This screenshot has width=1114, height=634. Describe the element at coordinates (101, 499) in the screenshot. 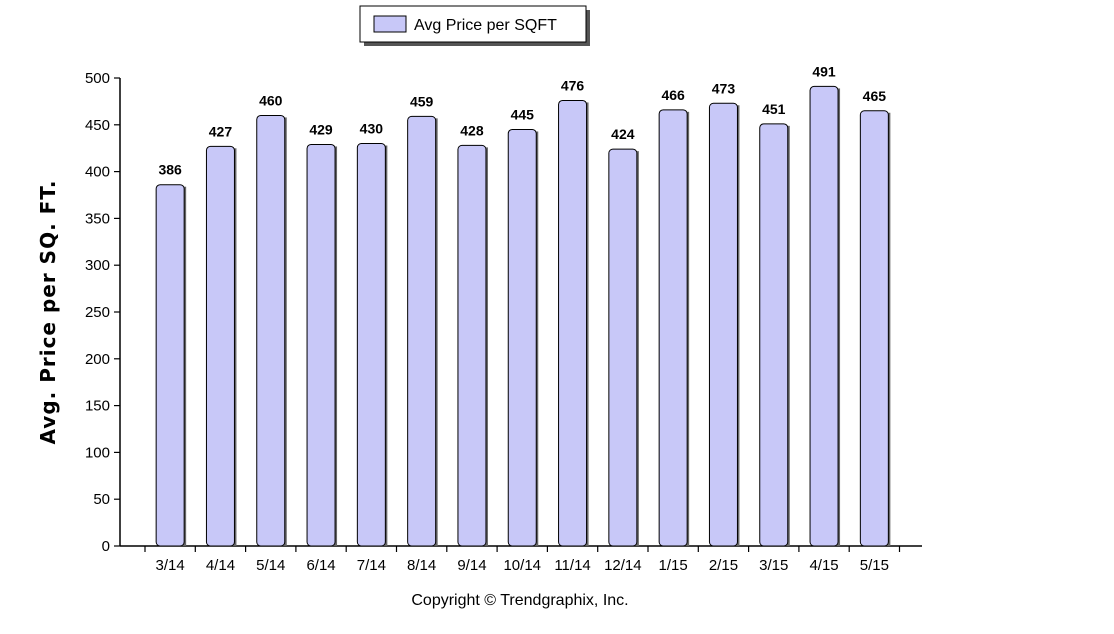

I see `y-tick-label: 50` at that location.